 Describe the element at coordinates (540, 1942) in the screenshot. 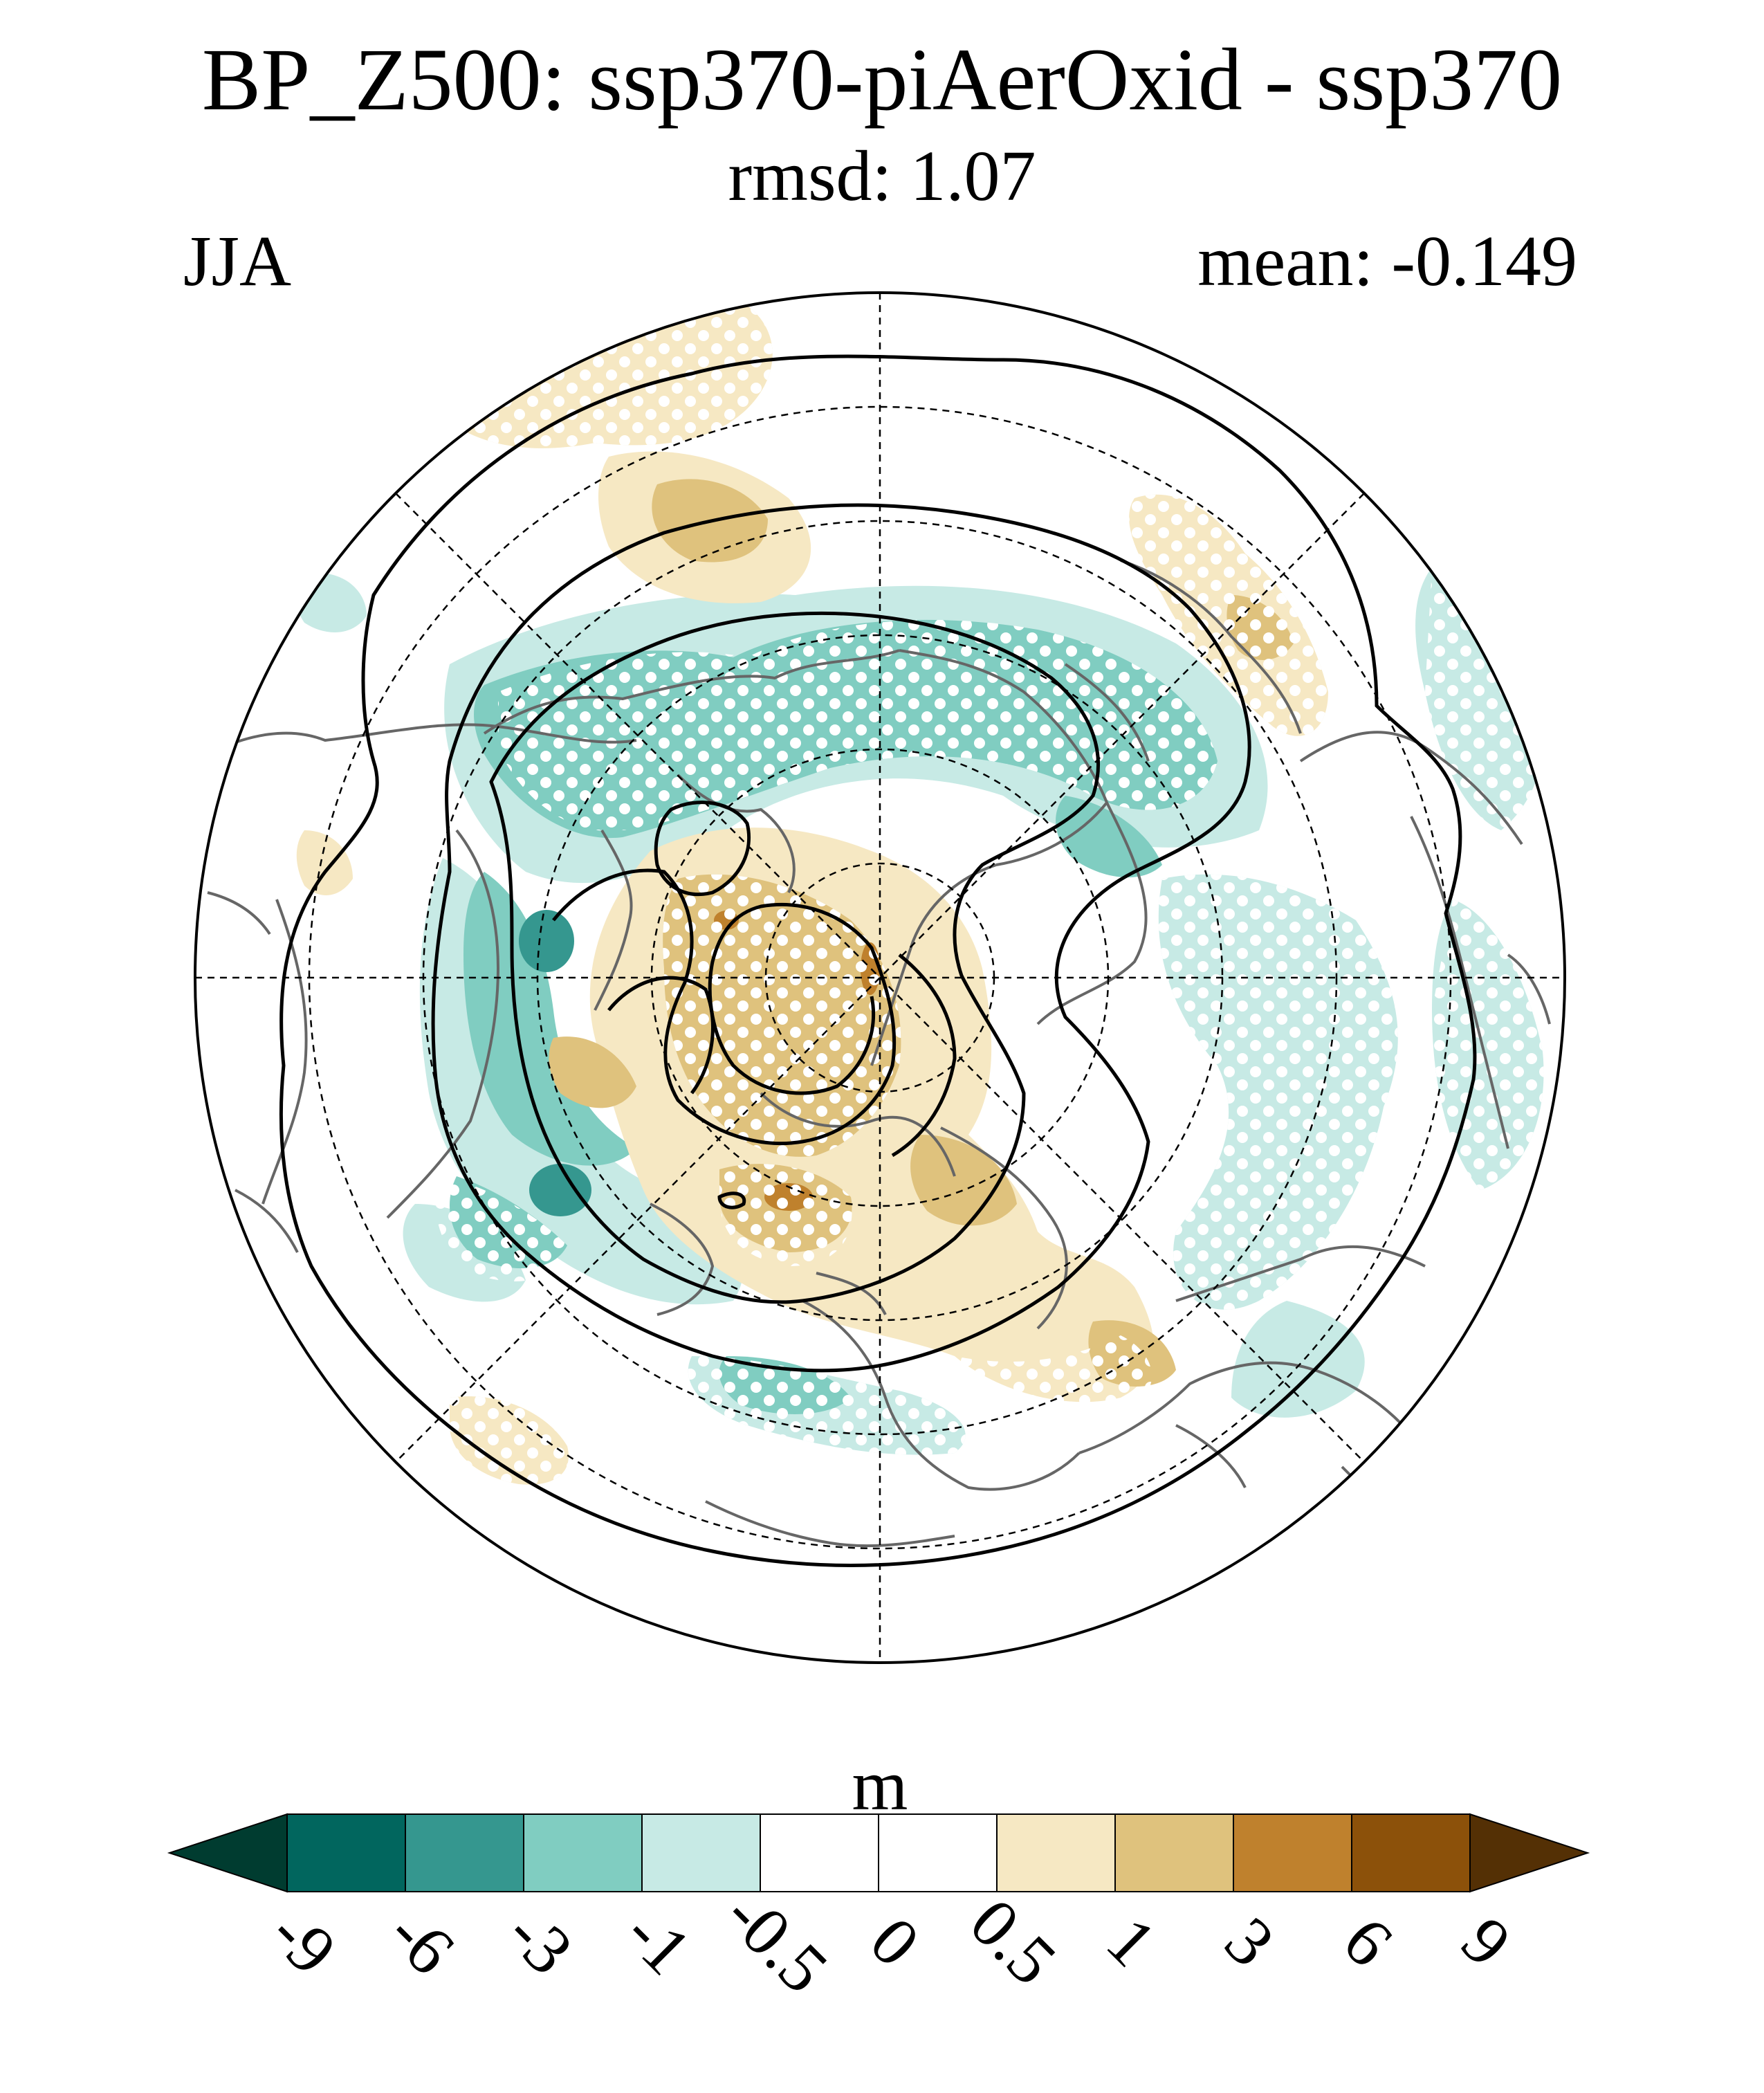

I see `colorbar-tick-label: -3` at that location.